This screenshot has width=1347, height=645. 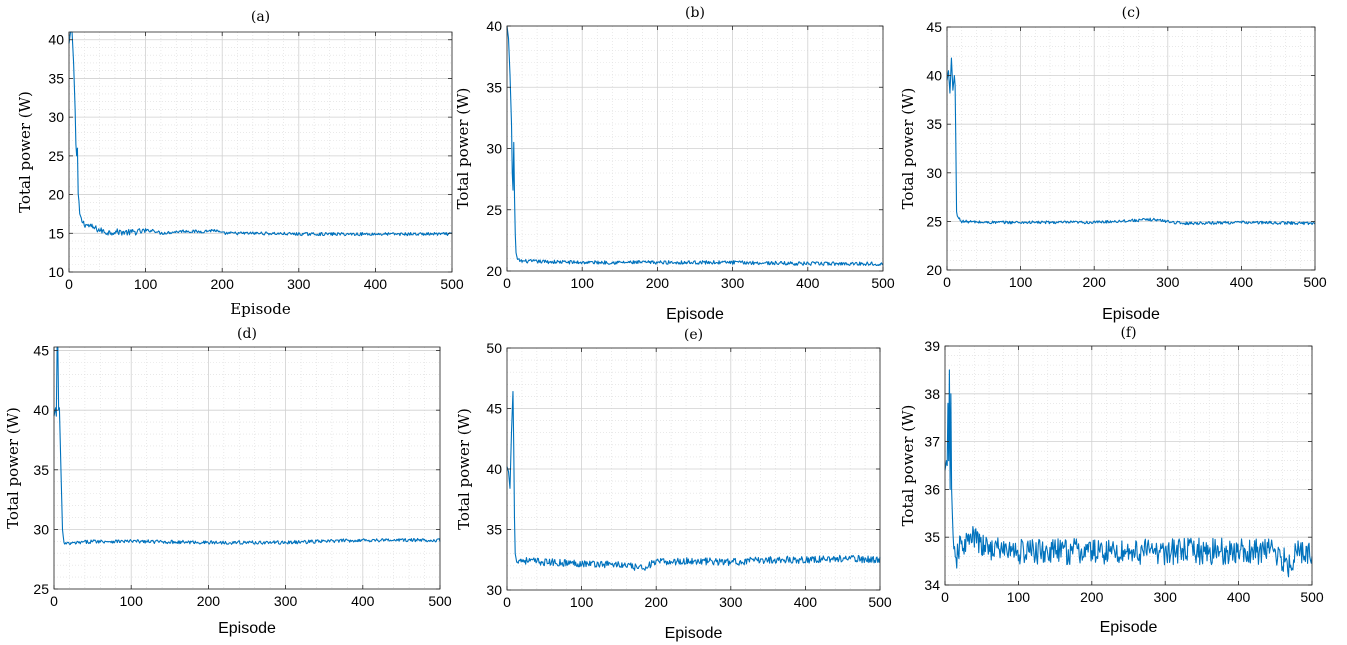 I want to click on chart-title: (b), so click(x=695, y=13).